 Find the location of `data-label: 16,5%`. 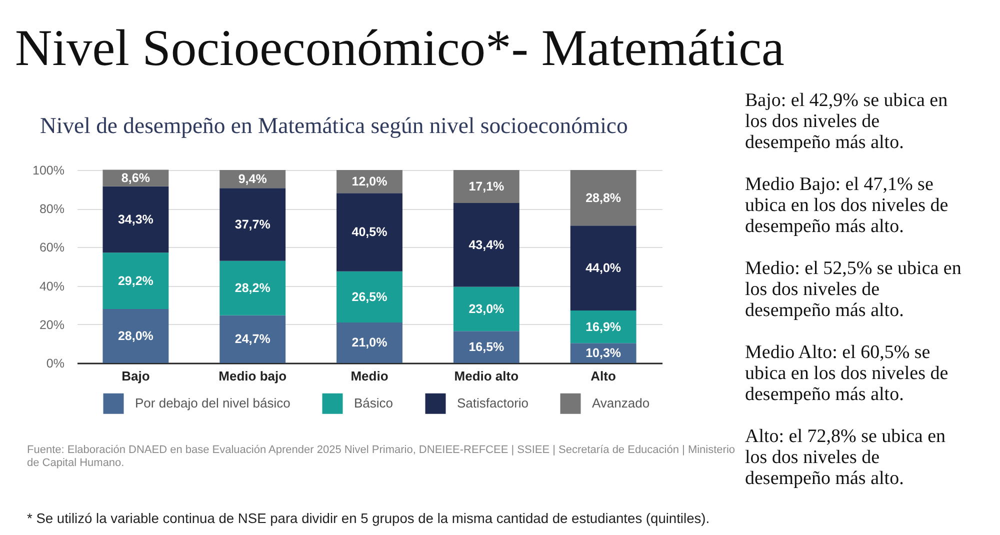

data-label: 16,5% is located at coordinates (486, 347).